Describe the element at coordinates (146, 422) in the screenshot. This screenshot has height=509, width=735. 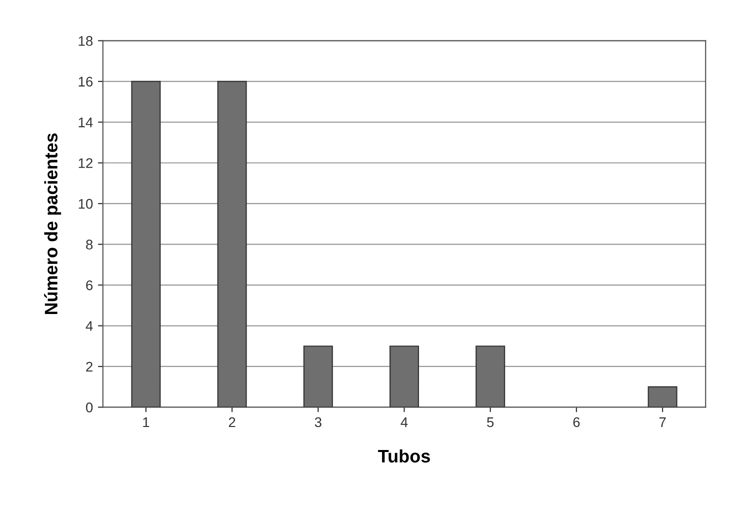
I see `x-tick-label: 1` at that location.